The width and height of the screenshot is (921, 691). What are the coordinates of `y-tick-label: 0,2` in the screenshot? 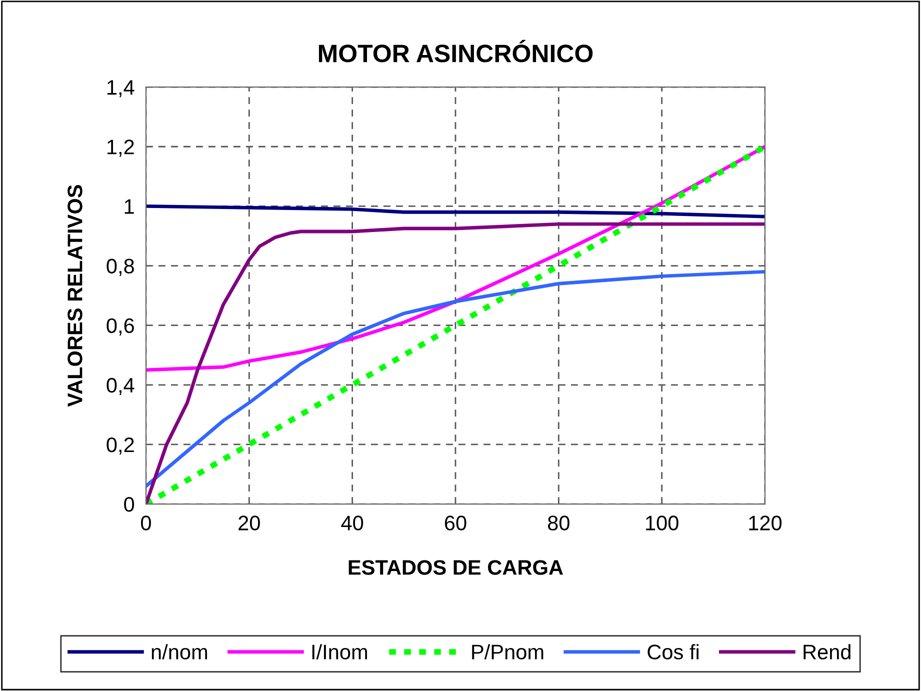 It's located at (120, 446).